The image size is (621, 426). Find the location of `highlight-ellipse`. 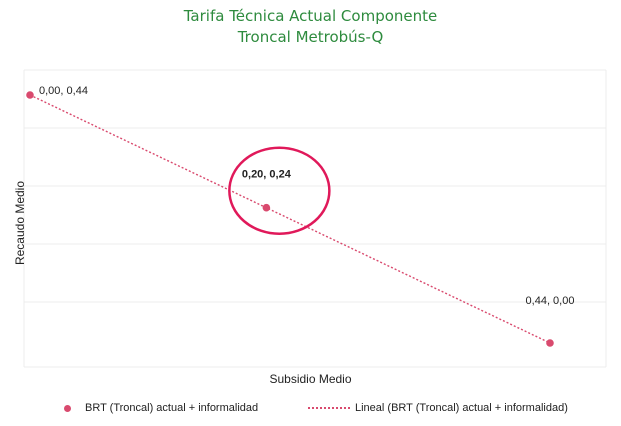

highlight-ellipse is located at coordinates (279, 190).